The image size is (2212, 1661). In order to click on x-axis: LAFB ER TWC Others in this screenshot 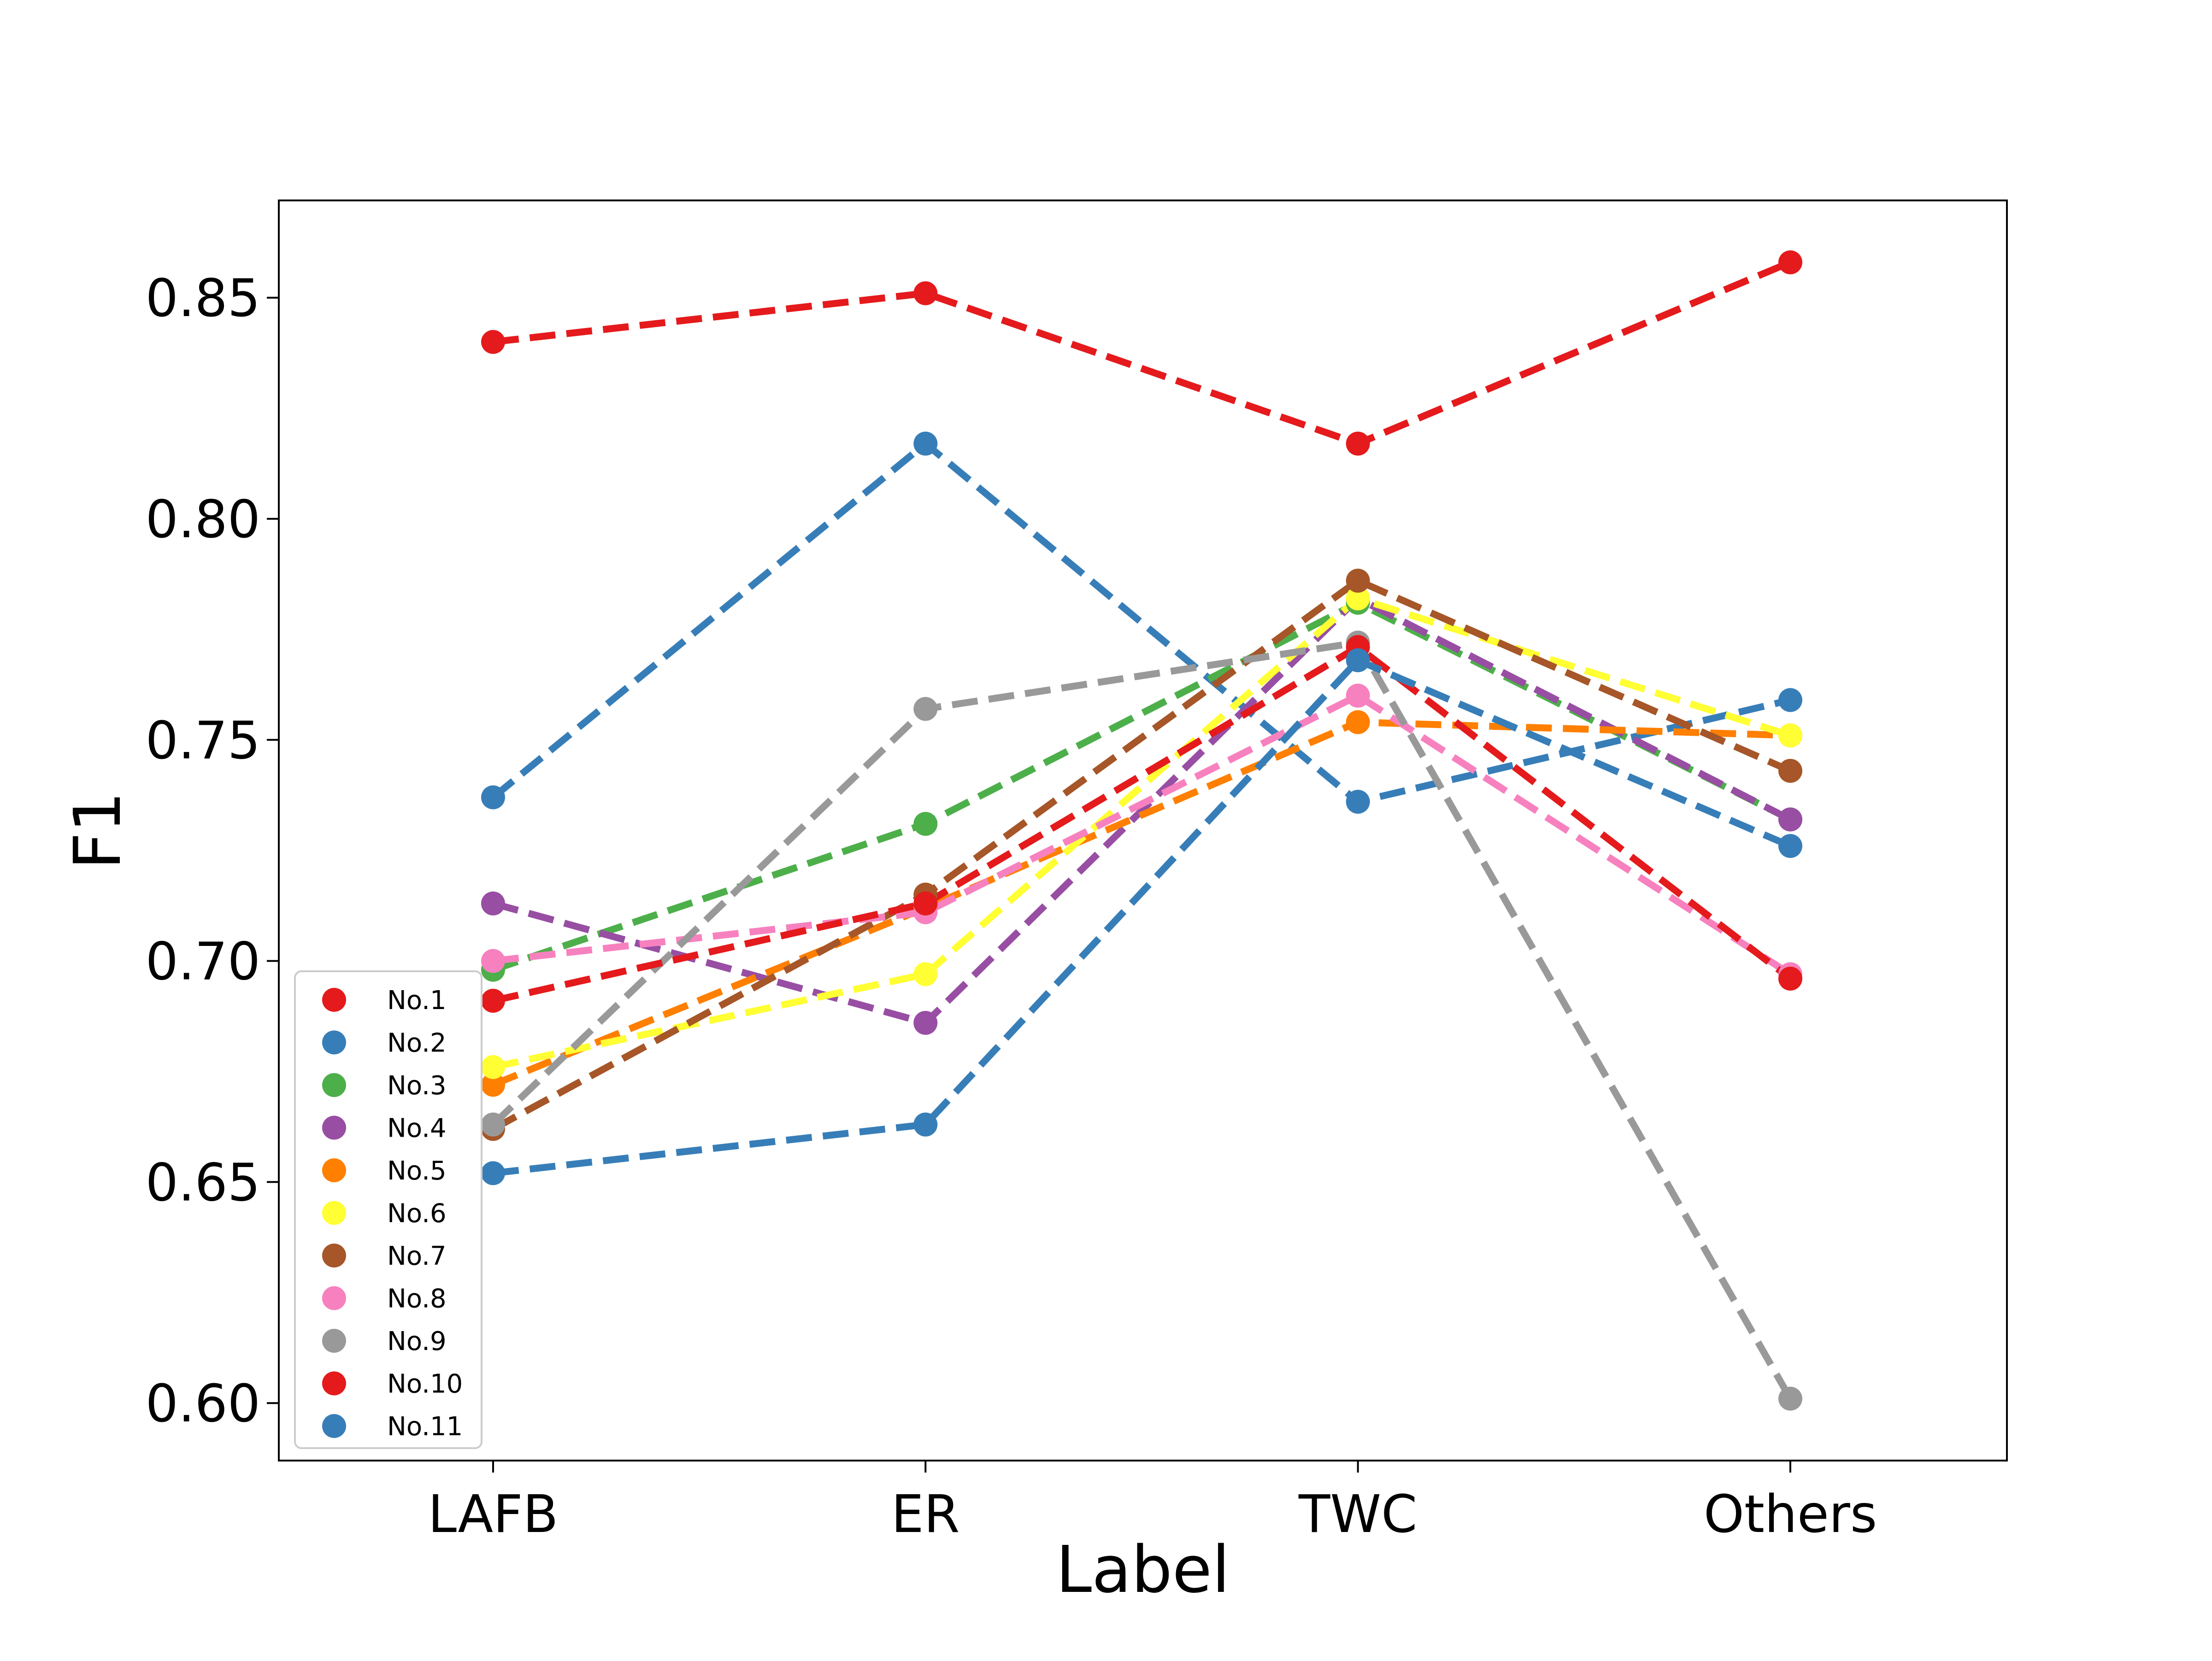, I will do `click(1152, 1502)`.